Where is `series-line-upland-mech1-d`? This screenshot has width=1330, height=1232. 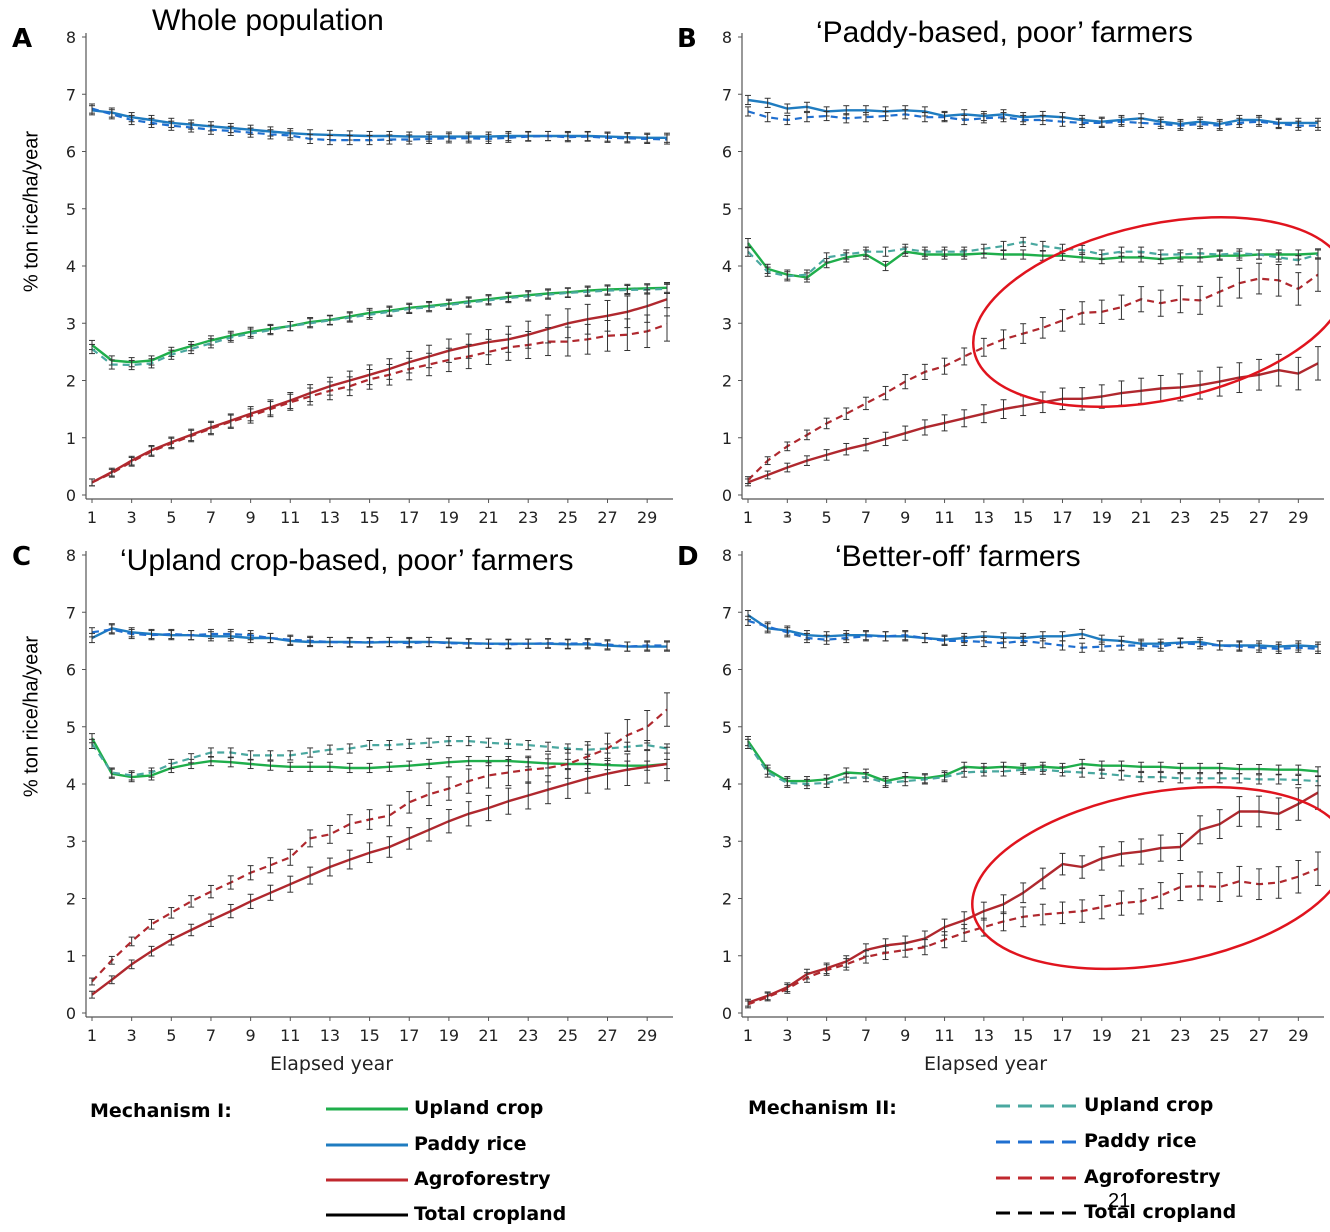 series-line-upland-mech1-d is located at coordinates (1033, 761).